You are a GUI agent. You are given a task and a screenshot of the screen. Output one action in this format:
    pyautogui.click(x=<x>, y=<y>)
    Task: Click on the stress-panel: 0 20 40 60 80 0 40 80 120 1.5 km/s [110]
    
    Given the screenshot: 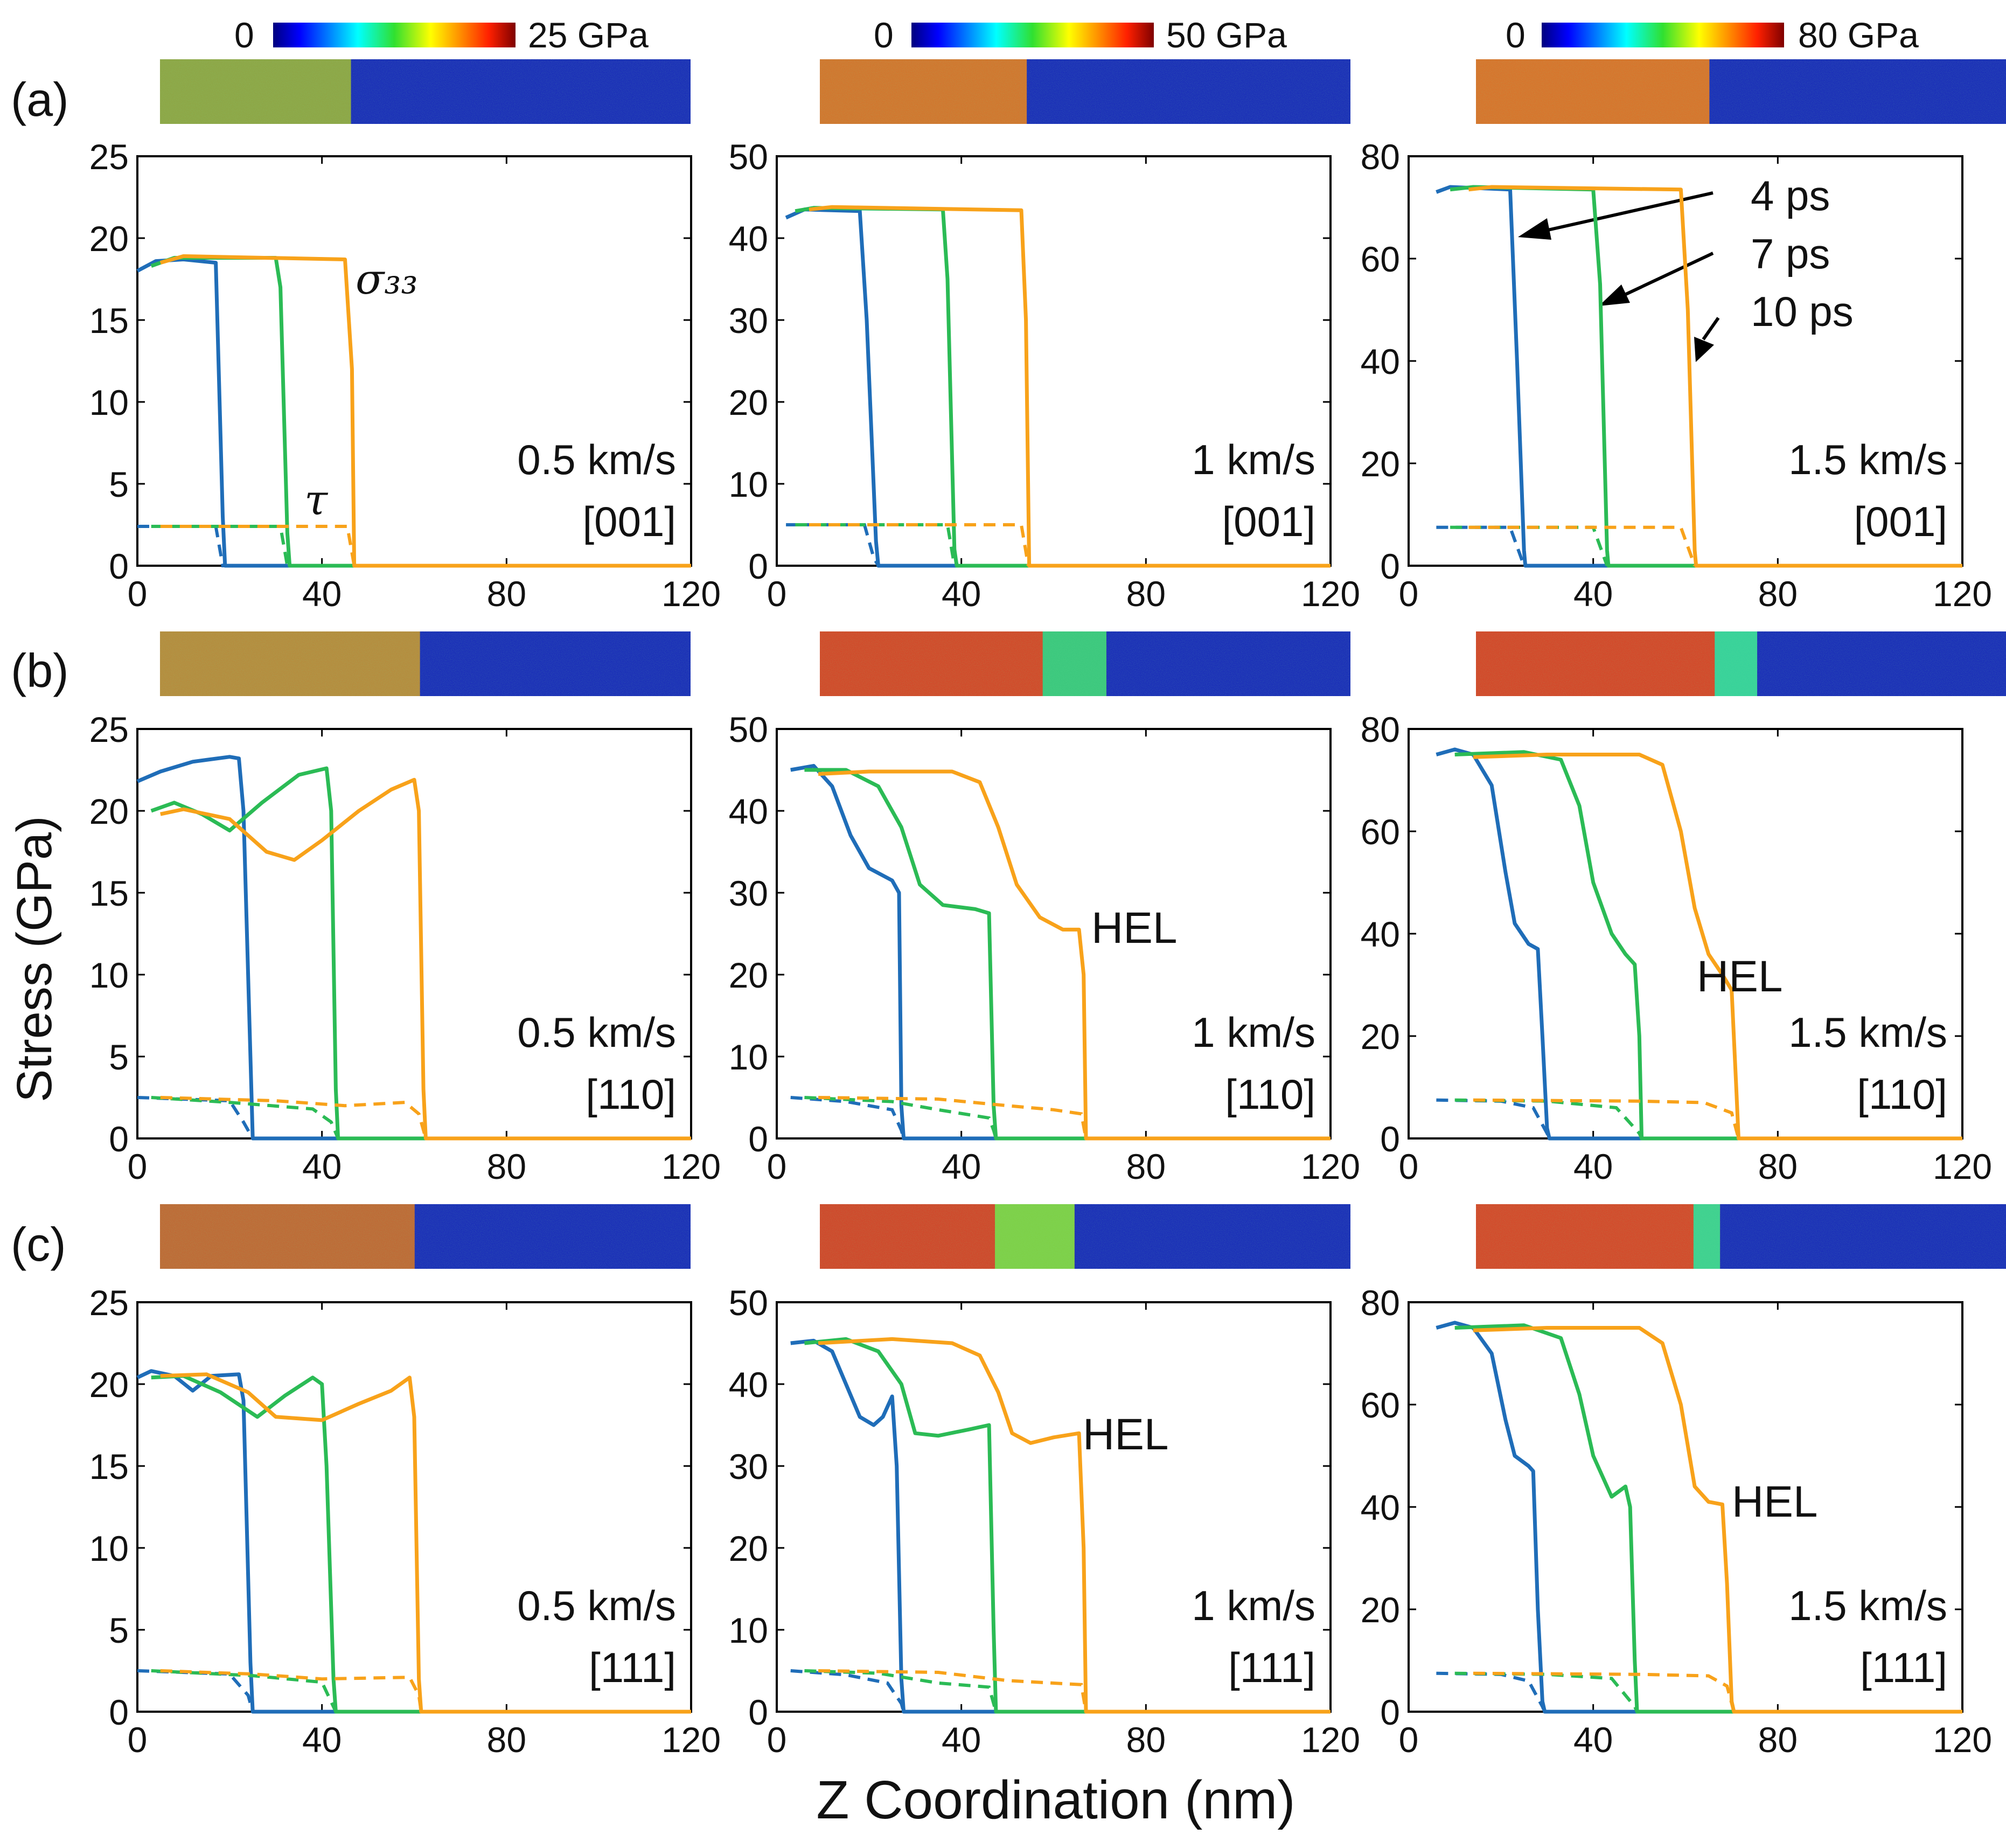 What is the action you would take?
    pyautogui.click(x=1676, y=948)
    